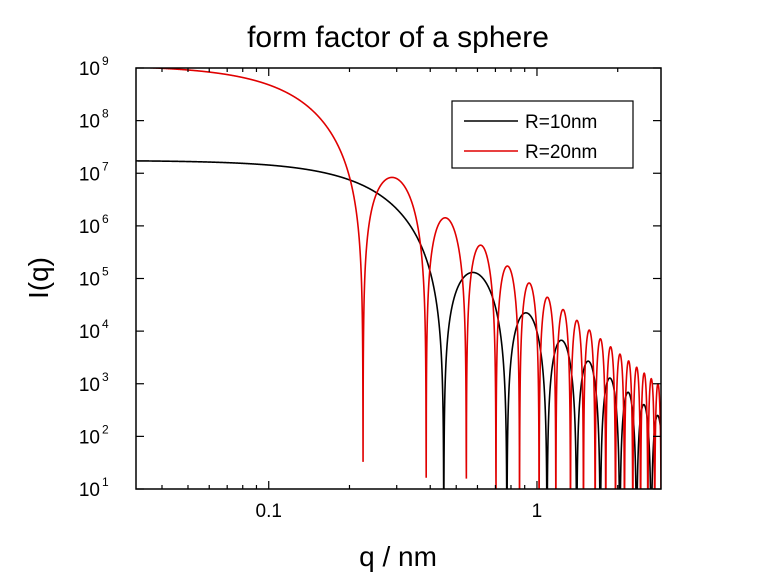 Image resolution: width=768 pixels, height=588 pixels. What do you see at coordinates (105, 272) in the screenshot?
I see `y-tick-exponent: 5` at bounding box center [105, 272].